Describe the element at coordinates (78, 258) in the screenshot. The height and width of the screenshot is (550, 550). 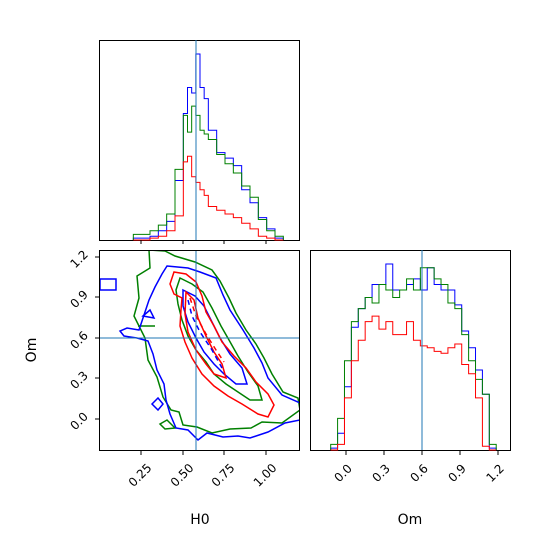
I see `om-ytick-label: 1.2` at that location.